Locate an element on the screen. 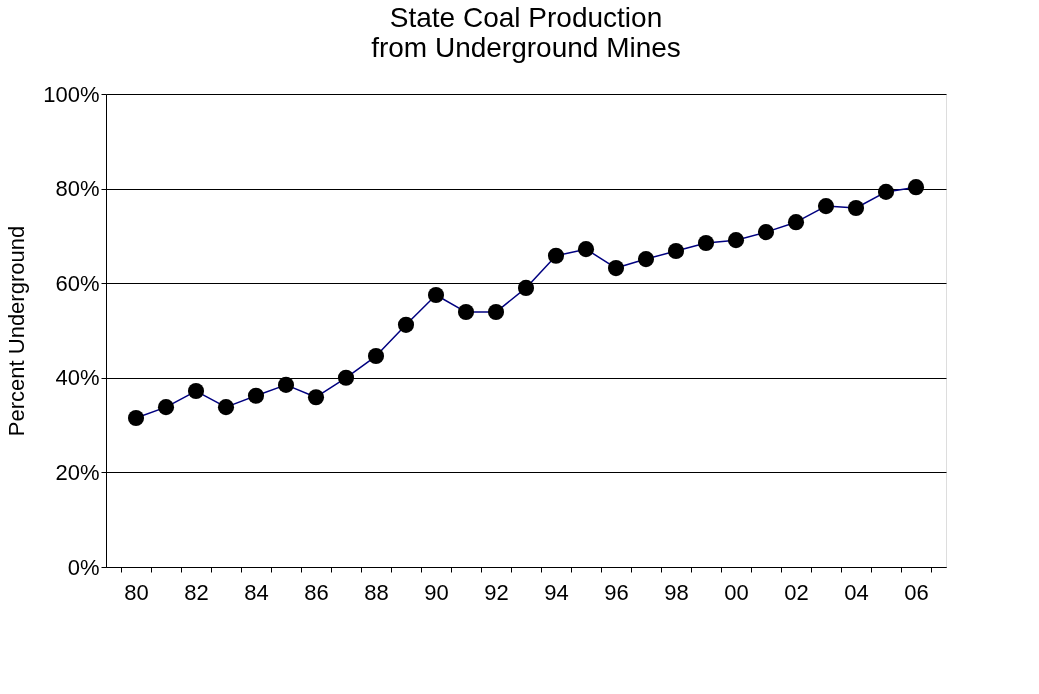 The width and height of the screenshot is (1039, 694). x-tick-label: 80 is located at coordinates (136, 592).